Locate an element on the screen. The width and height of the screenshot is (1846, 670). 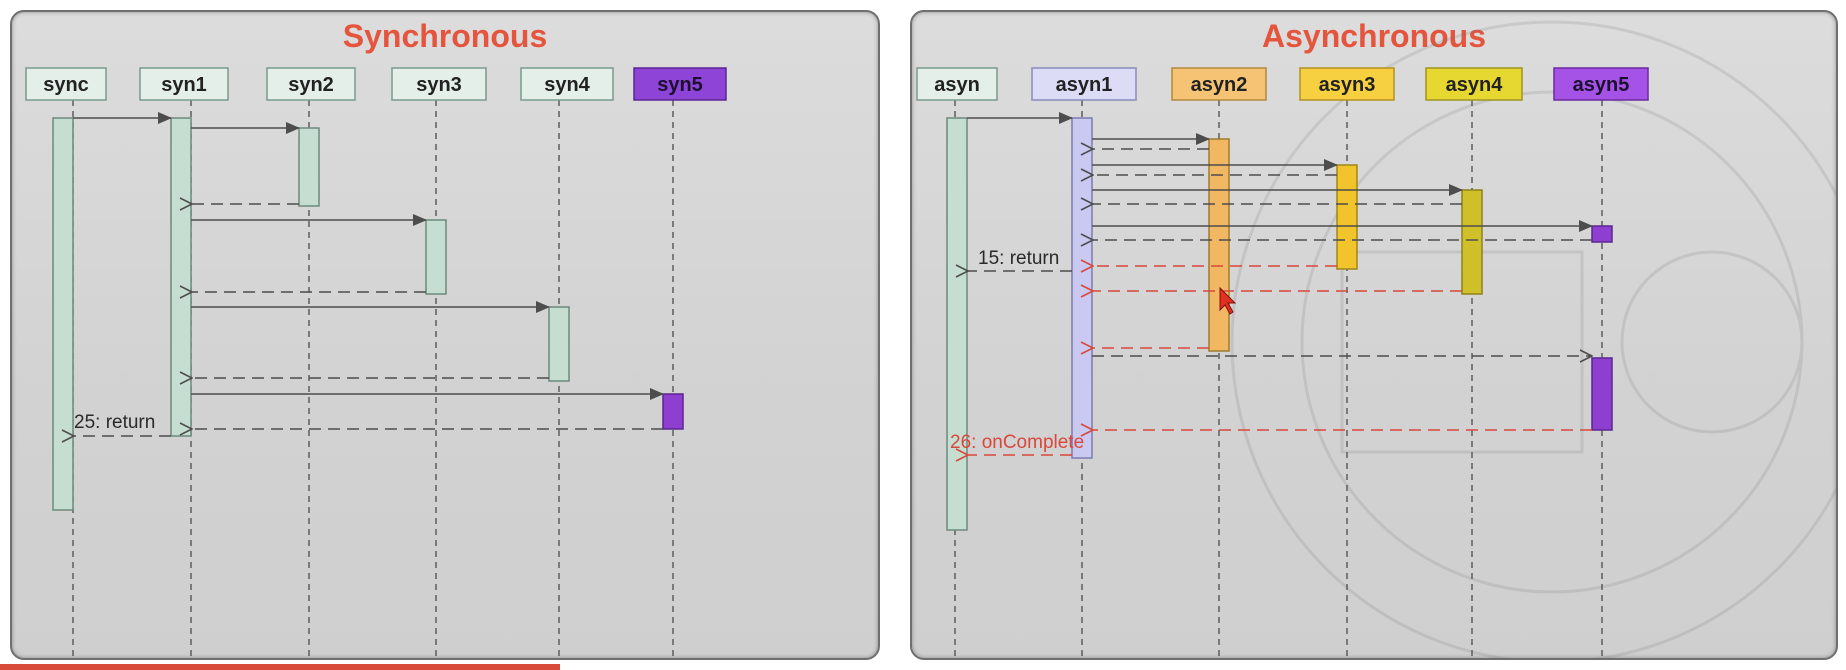
participant-label: syn4 is located at coordinates (567, 85).